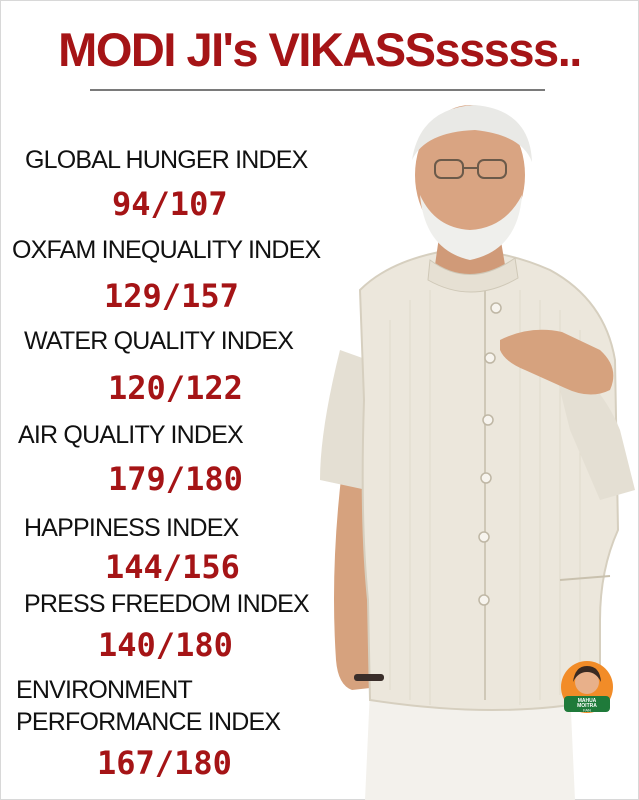 This screenshot has width=639, height=800. I want to click on metric-value-environment: 167/180, so click(164, 763).